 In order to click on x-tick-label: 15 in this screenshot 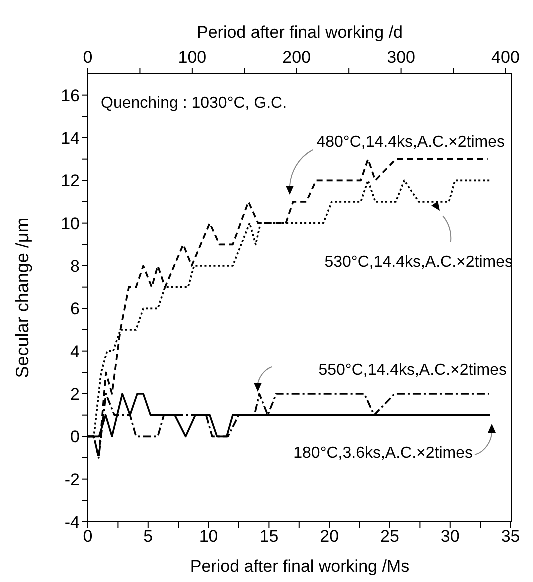, I will do `click(269, 536)`.